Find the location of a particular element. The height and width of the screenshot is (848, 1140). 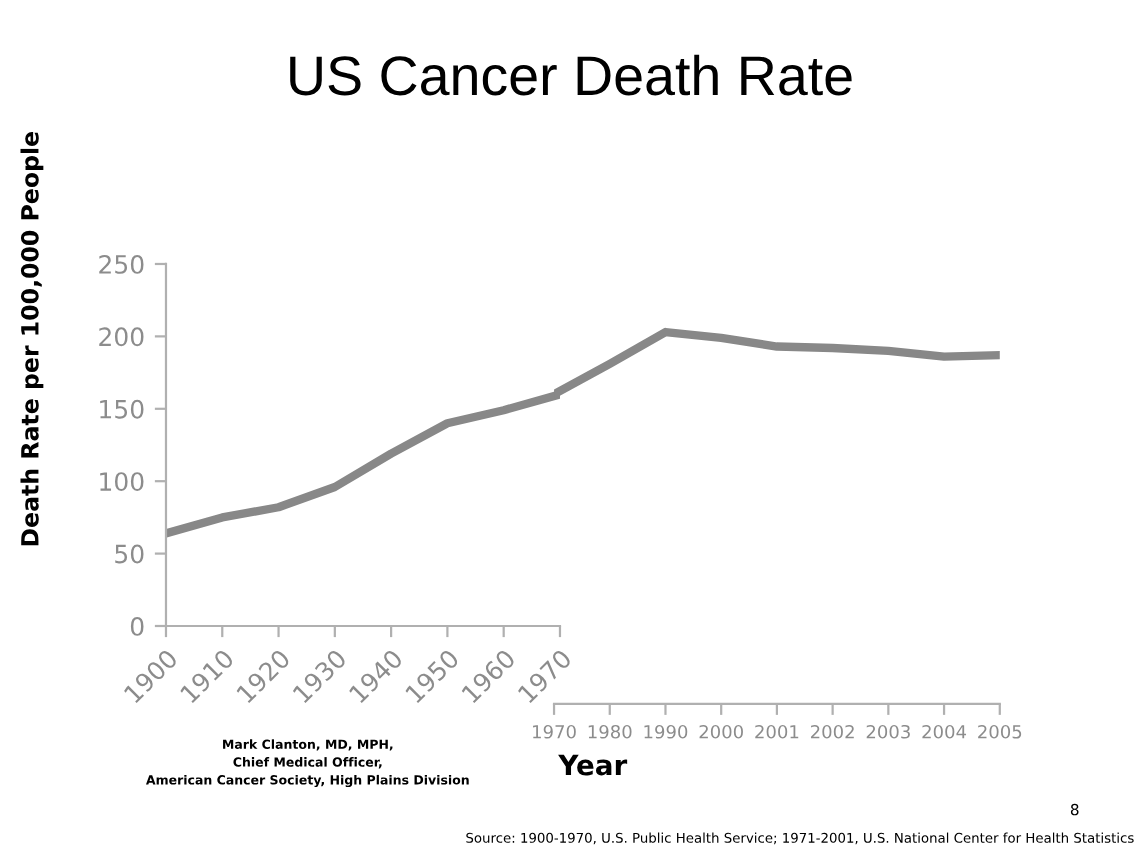

x-tick-label: 2005 is located at coordinates (1000, 731).